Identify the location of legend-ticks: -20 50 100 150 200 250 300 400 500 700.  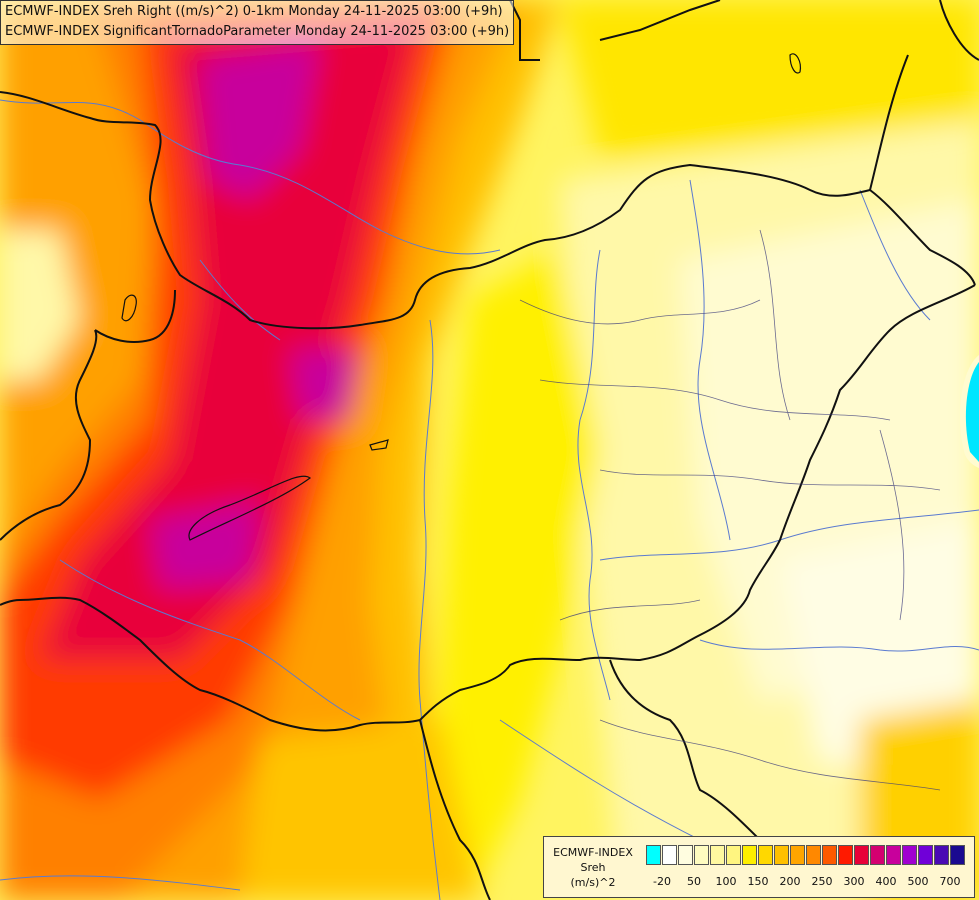
(811, 882).